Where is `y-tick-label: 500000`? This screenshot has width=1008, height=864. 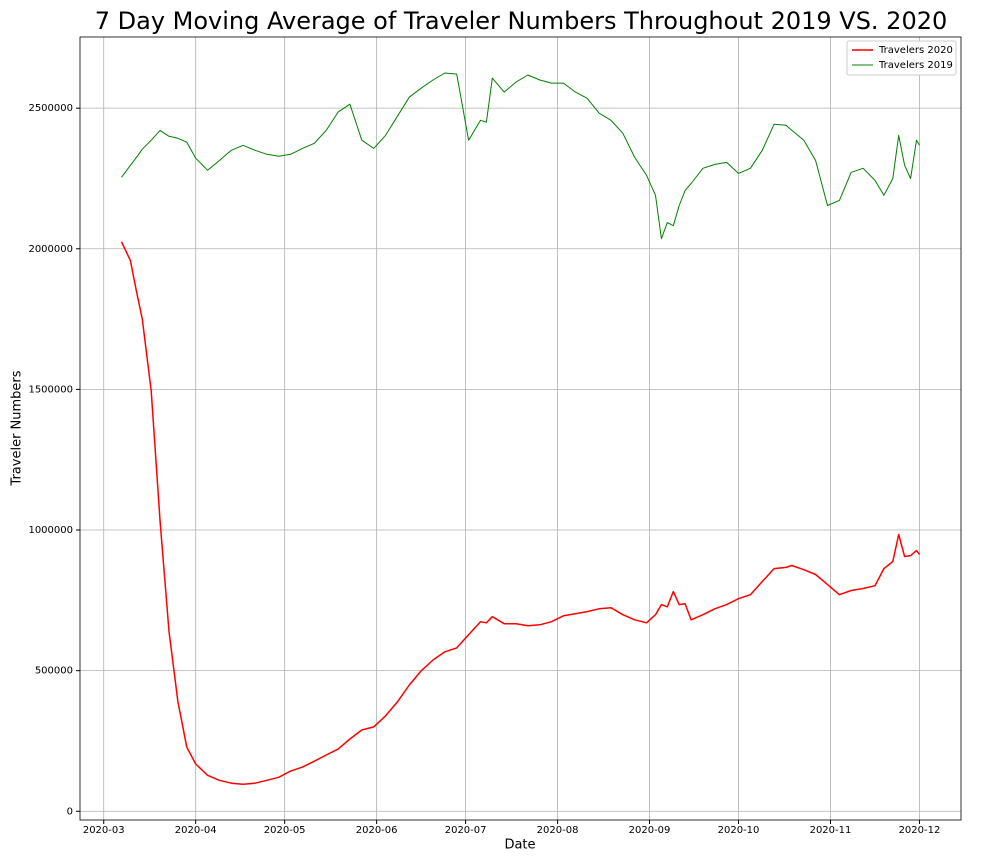 y-tick-label: 500000 is located at coordinates (54, 671).